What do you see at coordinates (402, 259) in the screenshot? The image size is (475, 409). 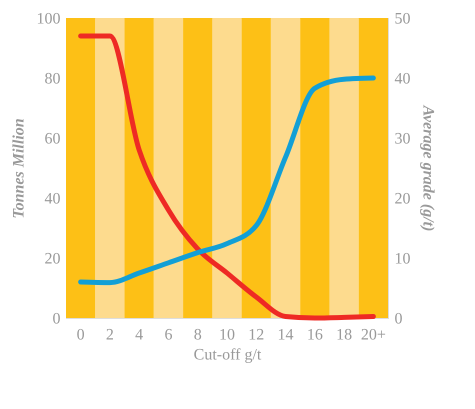 I see `y2-tick-label: 10` at bounding box center [402, 259].